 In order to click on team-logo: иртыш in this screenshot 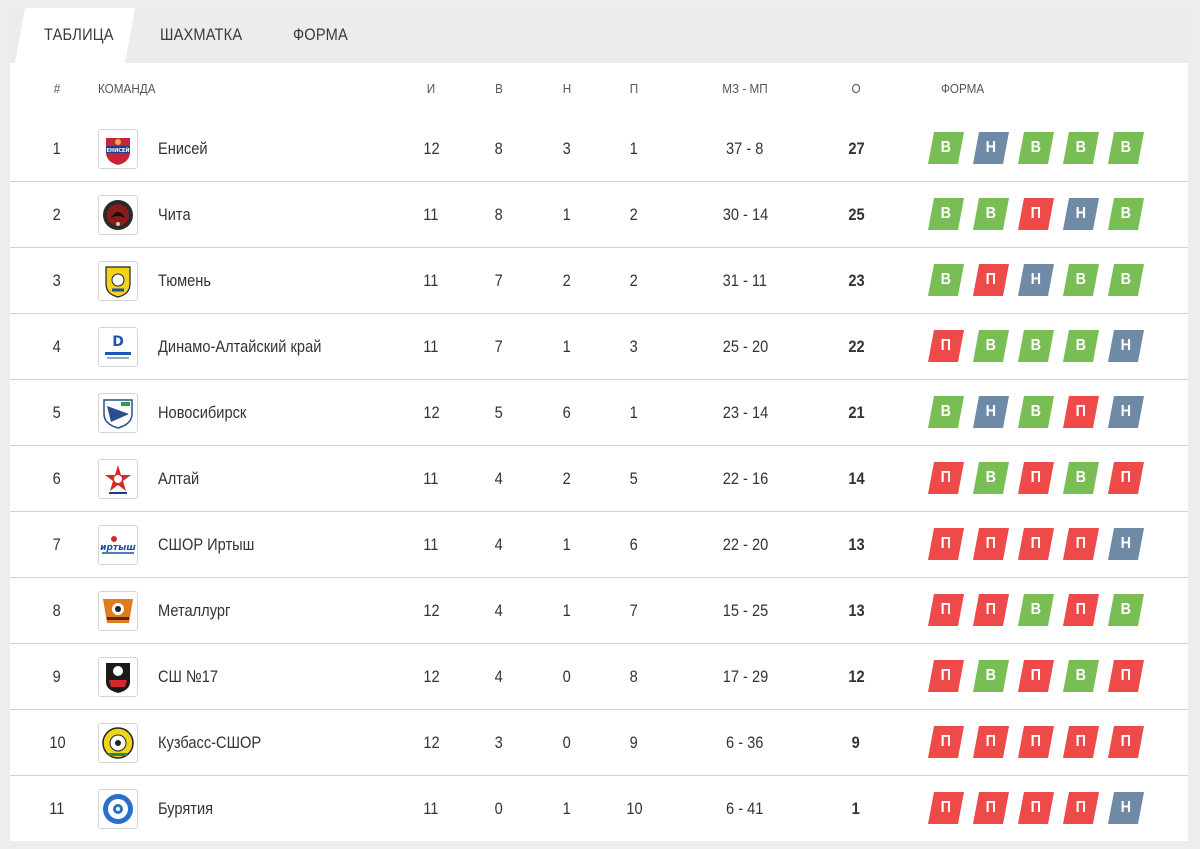, I will do `click(118, 545)`.